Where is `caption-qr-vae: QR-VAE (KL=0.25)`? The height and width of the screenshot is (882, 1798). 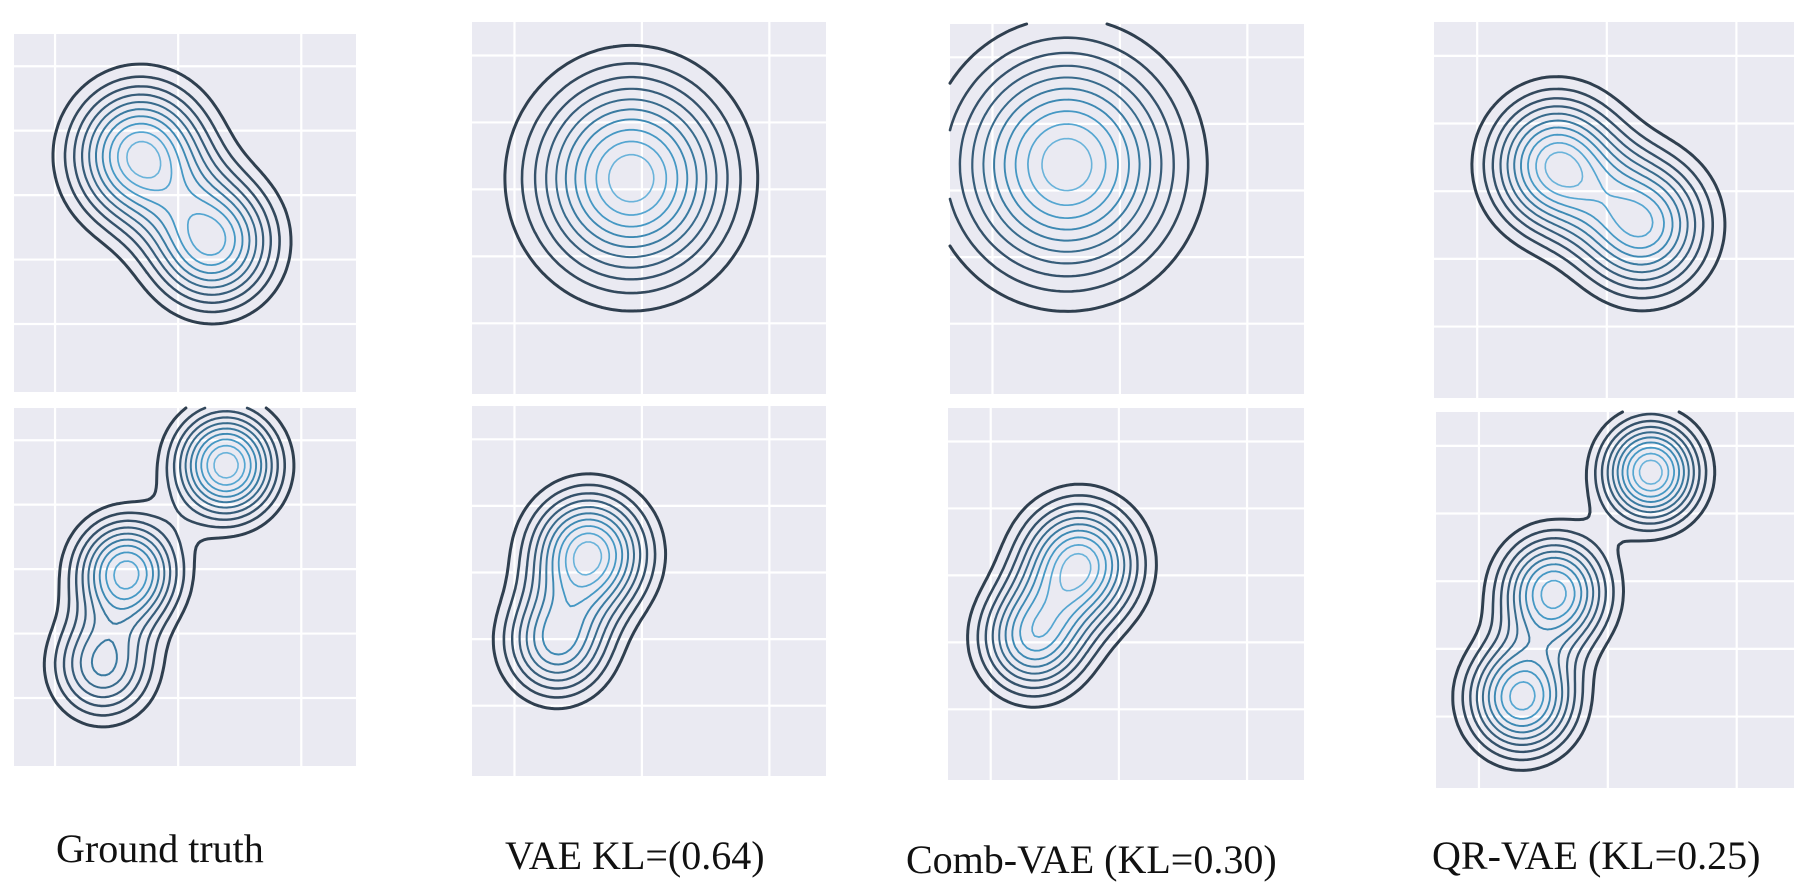
caption-qr-vae: QR-VAE (KL=0.25) is located at coordinates (1596, 855).